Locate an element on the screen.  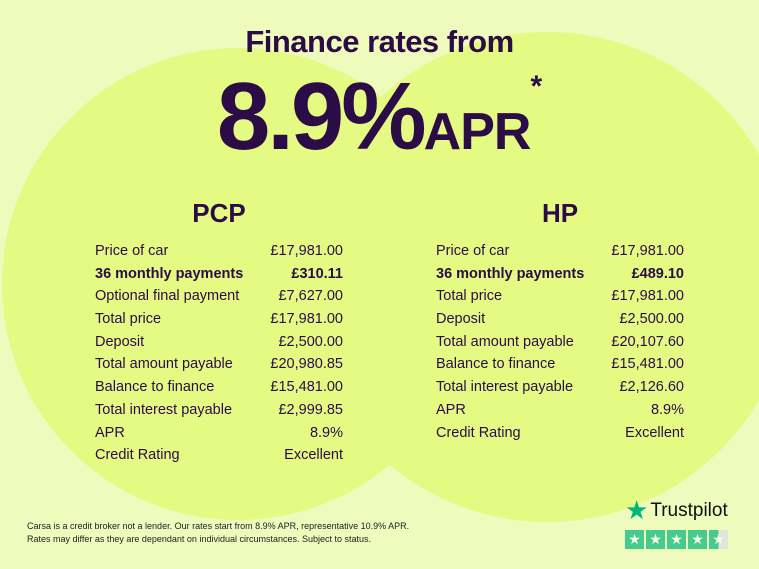
trustpilot-name: Trustpilot is located at coordinates (689, 510).